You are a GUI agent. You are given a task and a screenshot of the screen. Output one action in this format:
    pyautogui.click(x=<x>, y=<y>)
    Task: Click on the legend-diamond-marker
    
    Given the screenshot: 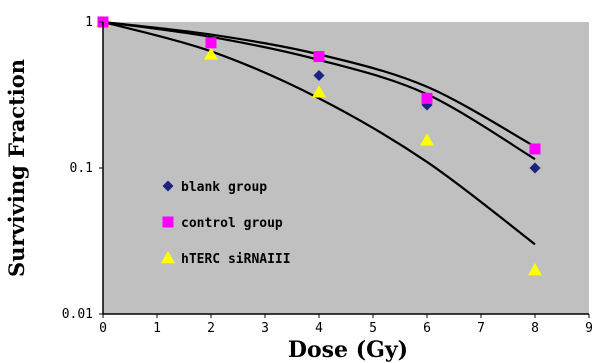 What is the action you would take?
    pyautogui.click(x=168, y=186)
    